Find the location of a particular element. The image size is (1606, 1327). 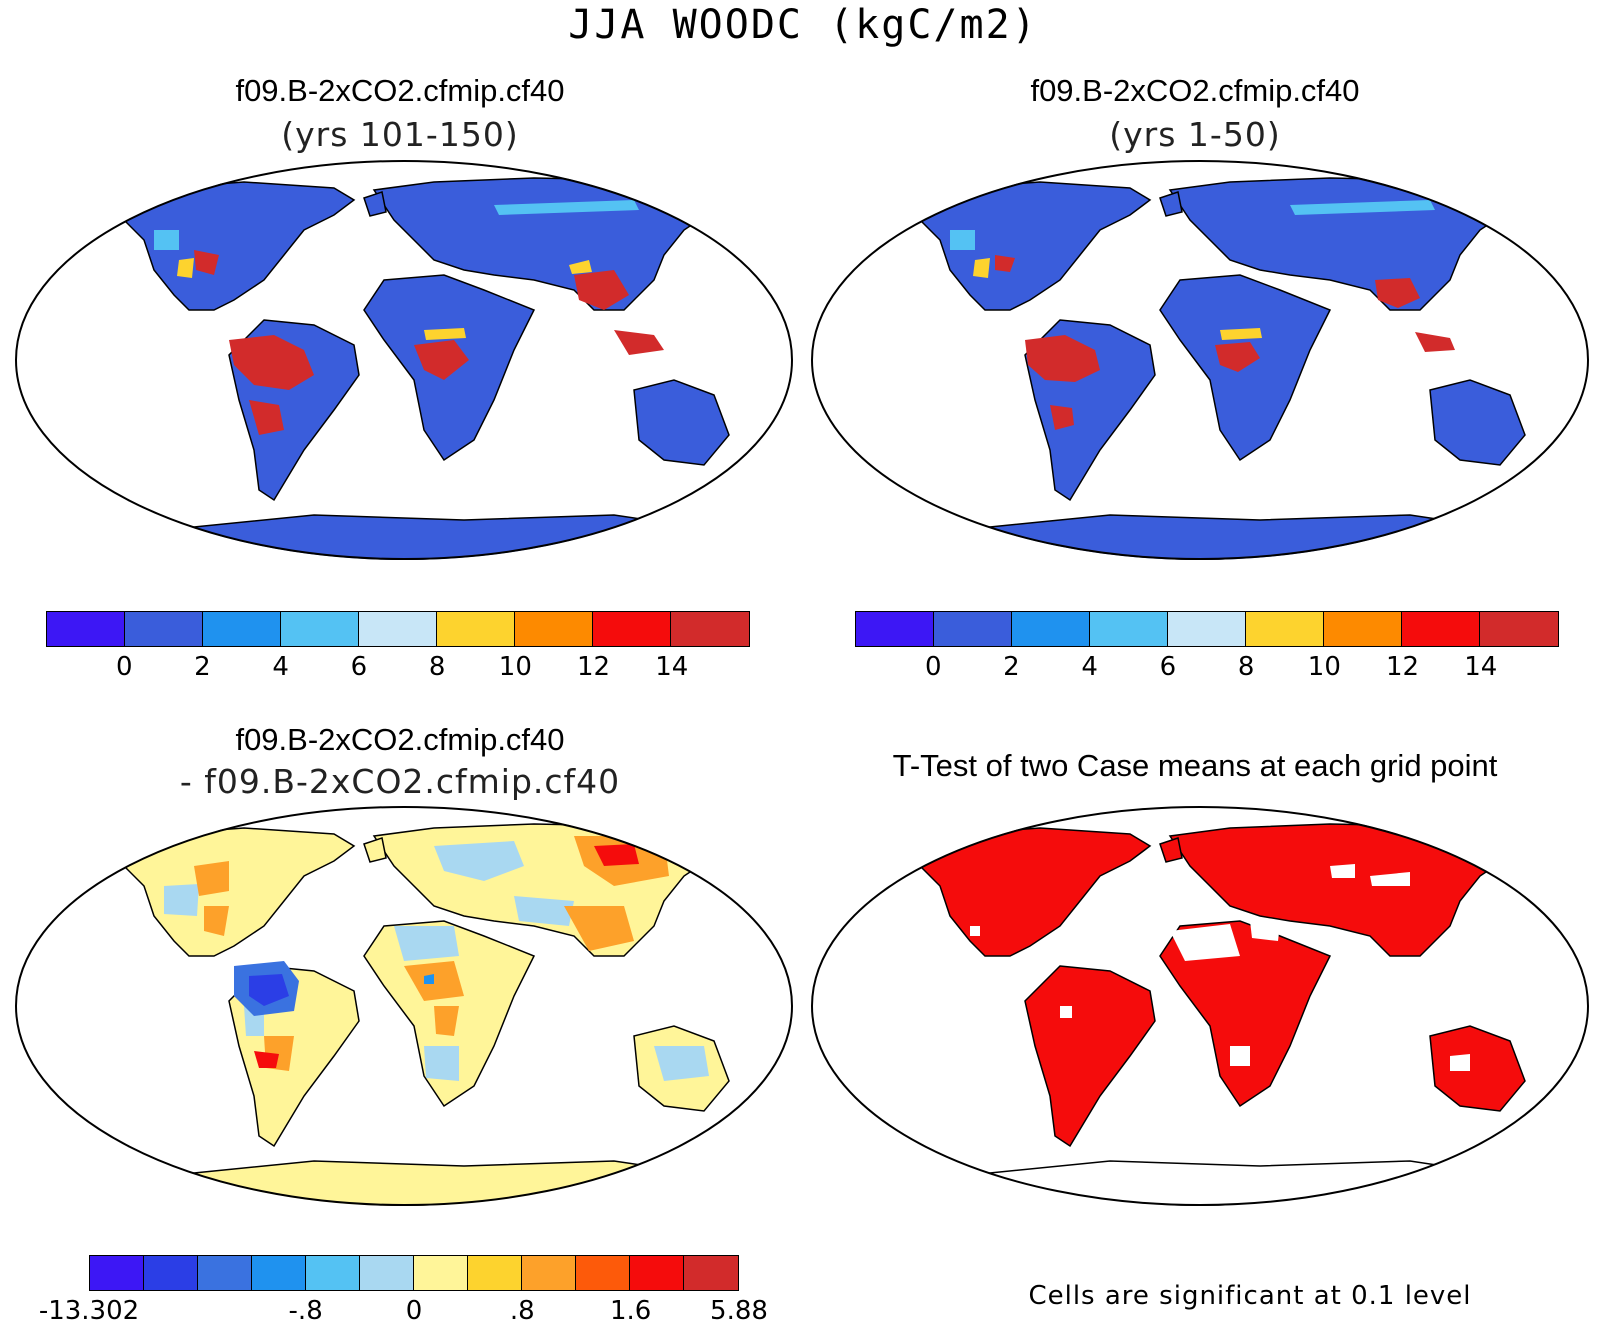

non-significant-cells is located at coordinates (1220, 967).